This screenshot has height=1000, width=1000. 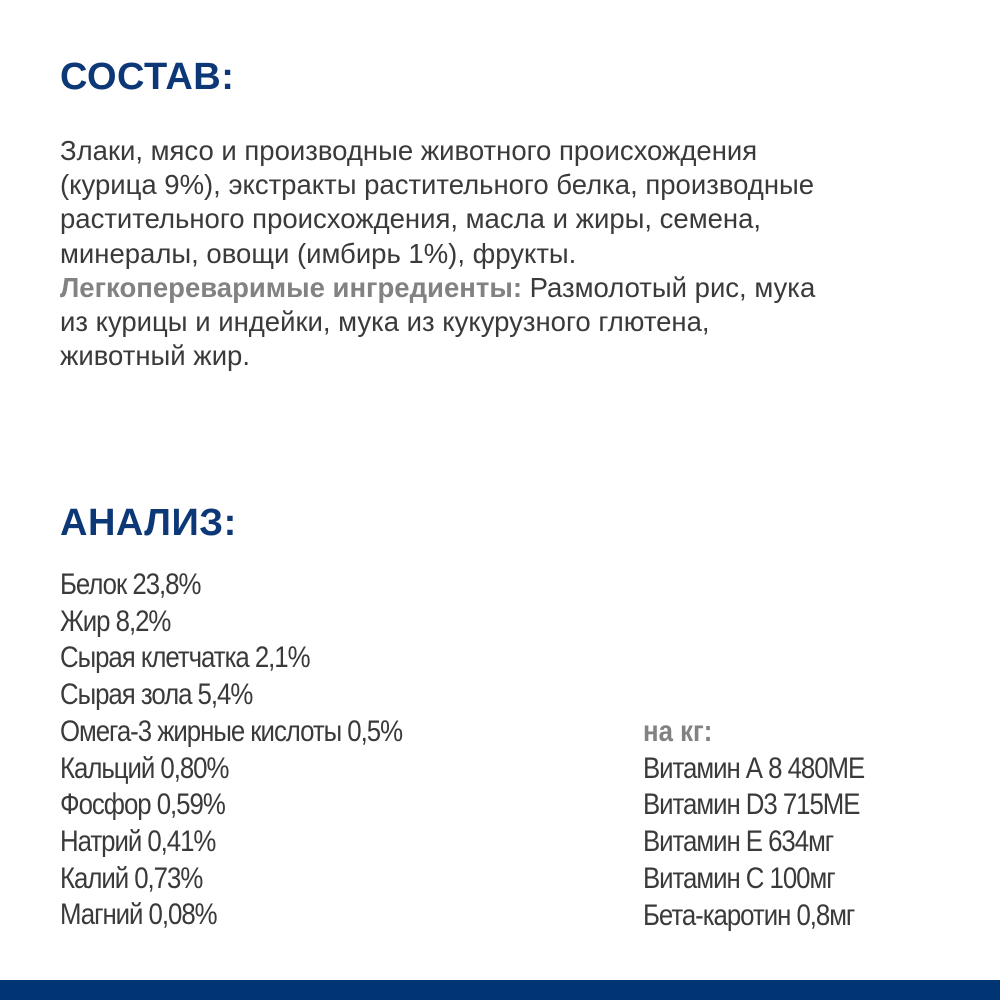 I want to click on composition-line: минералы, овощи (имбирь 1%), фрукты., so click(x=318, y=253).